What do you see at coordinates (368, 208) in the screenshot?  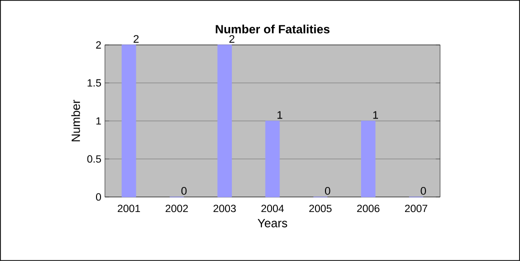 I see `x-tick-label: 2006` at bounding box center [368, 208].